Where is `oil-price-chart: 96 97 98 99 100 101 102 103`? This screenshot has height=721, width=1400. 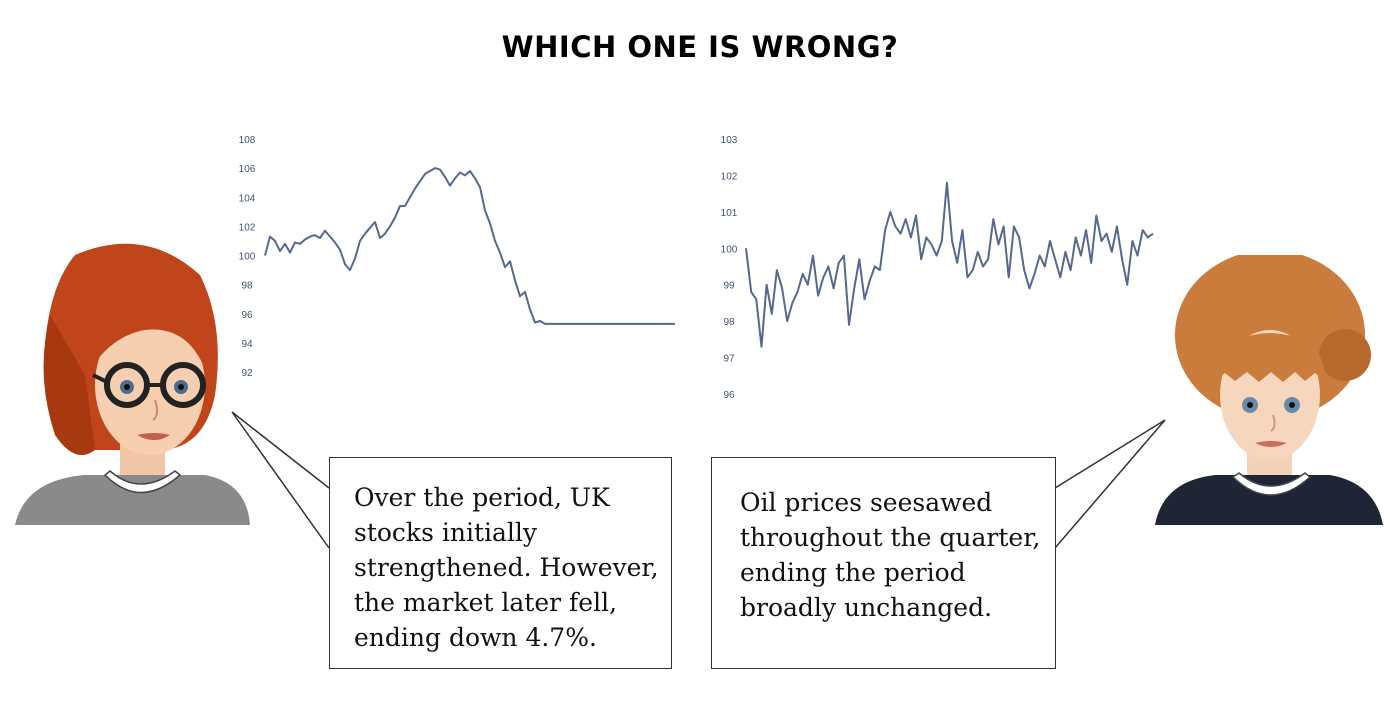 oil-price-chart: 96 97 98 99 100 101 102 103 is located at coordinates (937, 268).